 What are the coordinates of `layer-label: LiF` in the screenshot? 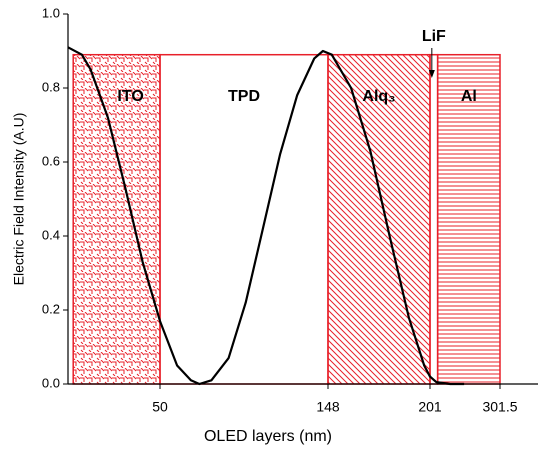 It's located at (434, 36).